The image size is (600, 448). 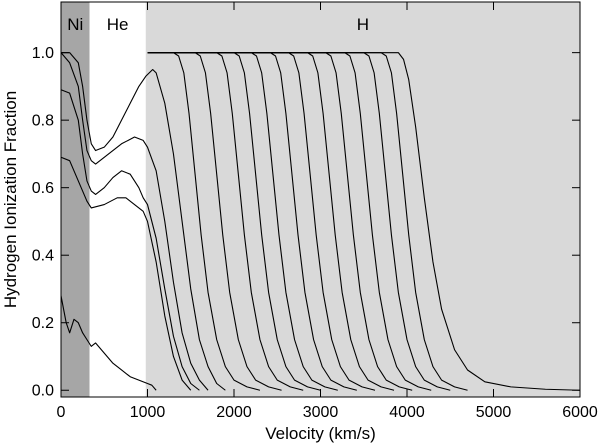 What do you see at coordinates (494, 412) in the screenshot?
I see `x-tick-label: 5000` at bounding box center [494, 412].